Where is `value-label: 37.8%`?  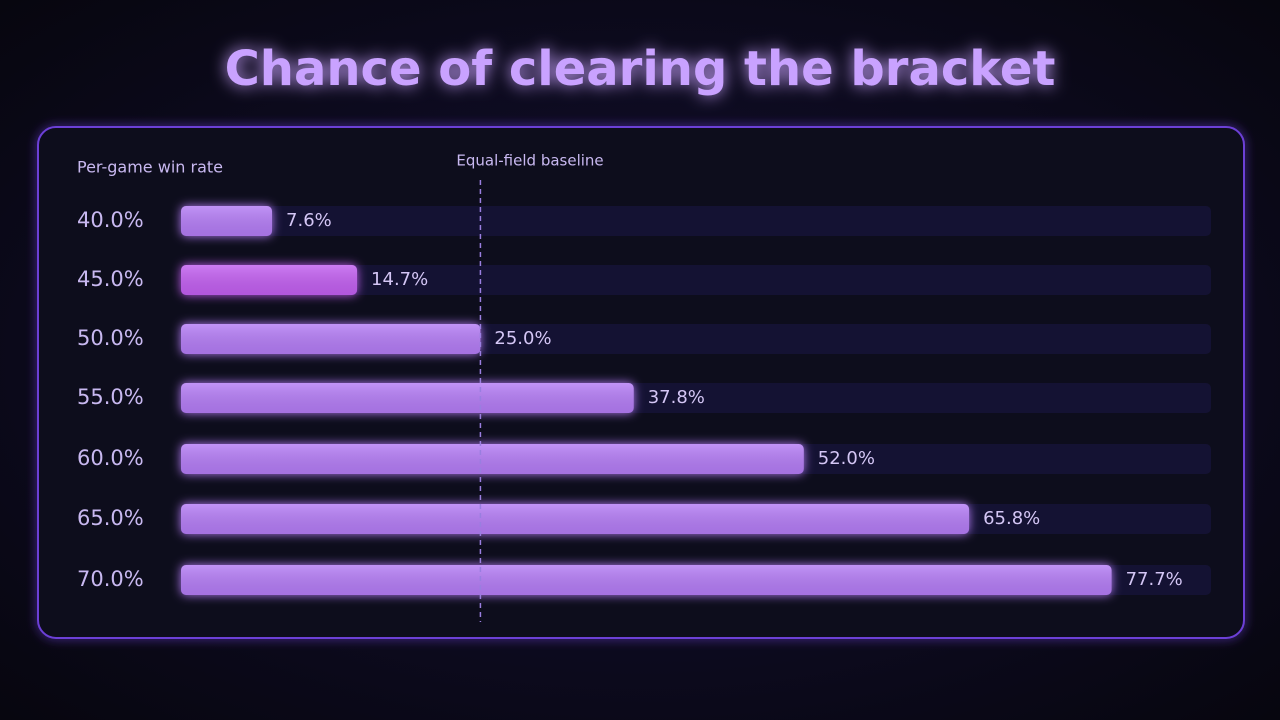 value-label: 37.8% is located at coordinates (676, 397).